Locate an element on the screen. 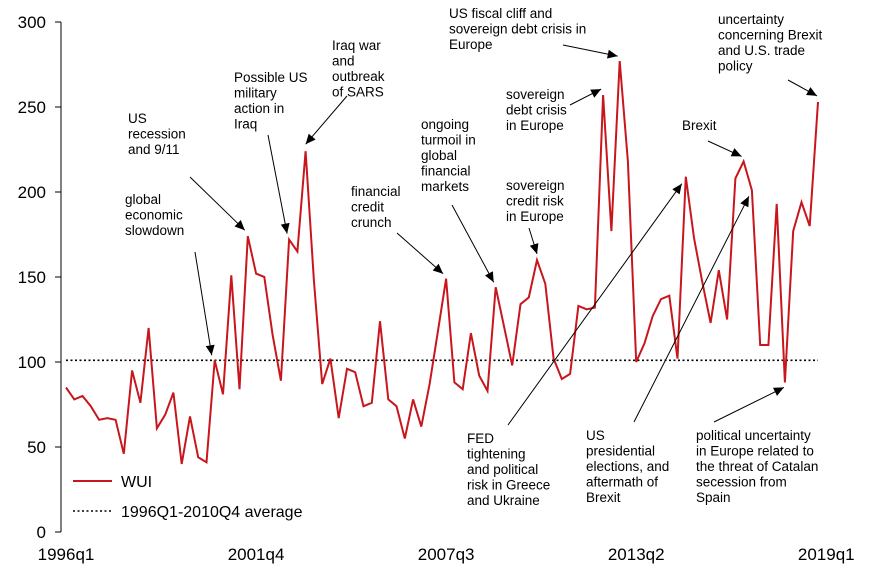 The width and height of the screenshot is (870, 577). annotation-text: Brexit is located at coordinates (699, 125).